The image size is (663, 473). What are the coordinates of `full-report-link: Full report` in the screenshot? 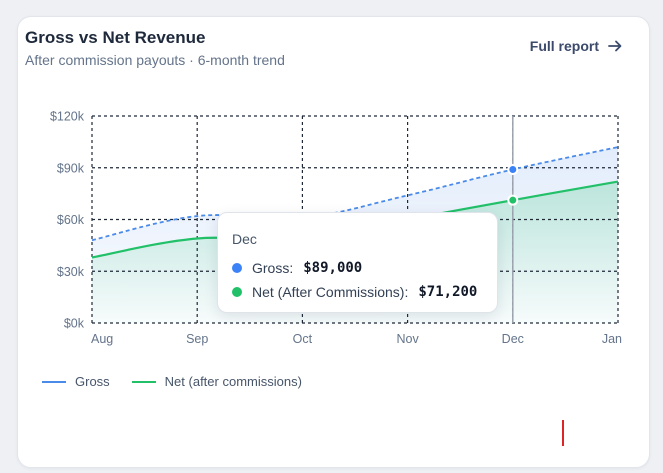 It's located at (576, 46).